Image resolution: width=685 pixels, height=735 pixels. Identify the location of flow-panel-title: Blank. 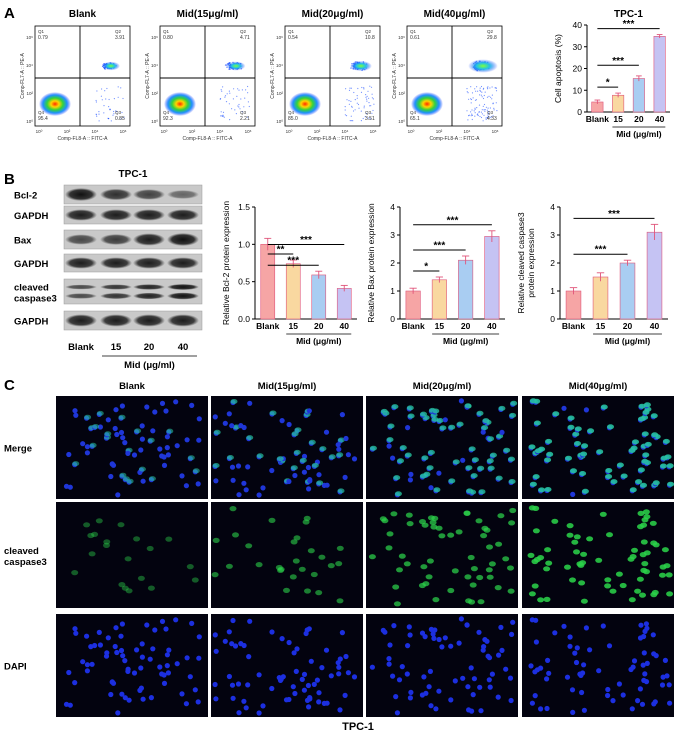
(83, 14).